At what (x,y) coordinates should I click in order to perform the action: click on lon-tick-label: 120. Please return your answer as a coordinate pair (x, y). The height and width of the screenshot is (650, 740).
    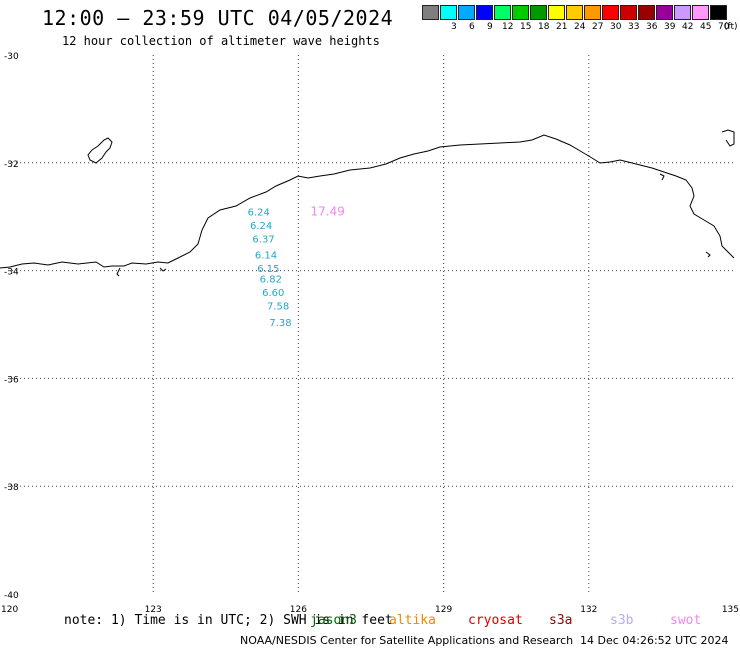
    Looking at the image, I should click on (9, 610).